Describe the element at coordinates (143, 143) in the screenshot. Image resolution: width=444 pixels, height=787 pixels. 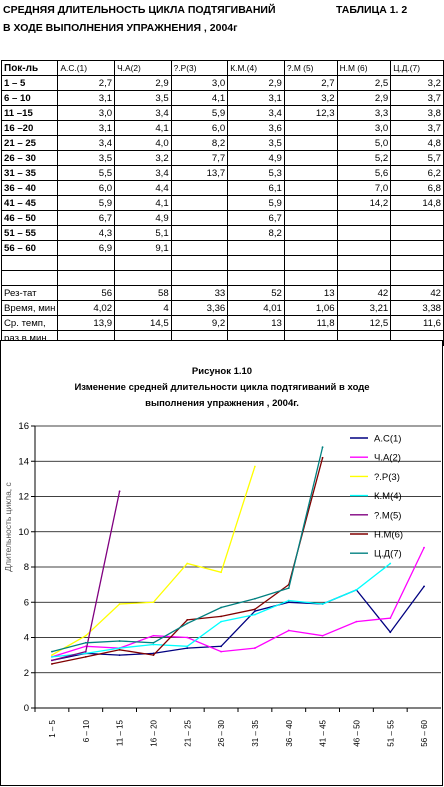
I see `table-cell: 4,0` at that location.